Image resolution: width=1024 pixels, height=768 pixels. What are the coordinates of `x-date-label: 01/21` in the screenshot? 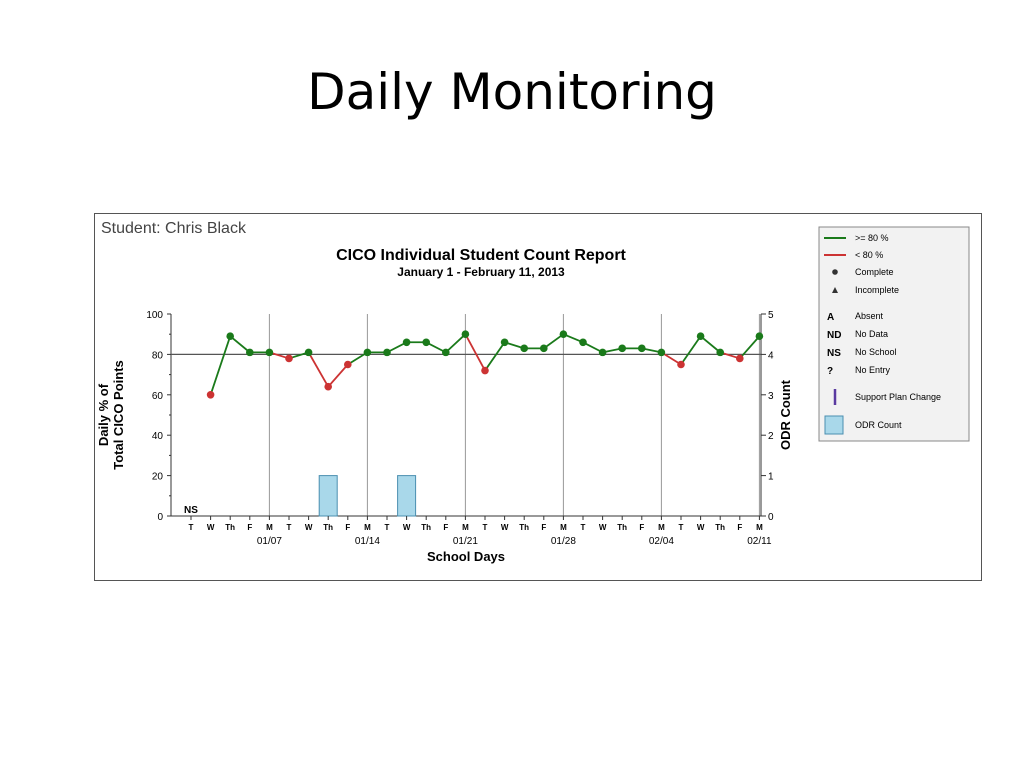 It's located at (465, 541).